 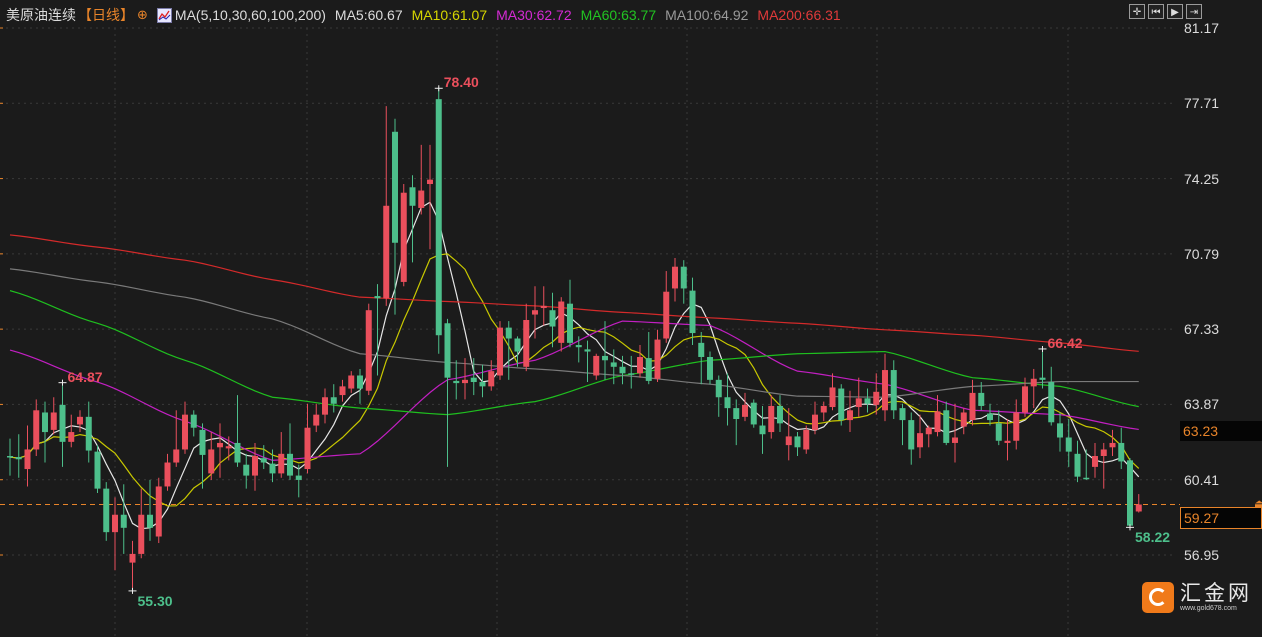 I want to click on ma-value-label: MA5:60.67, so click(x=368, y=15).